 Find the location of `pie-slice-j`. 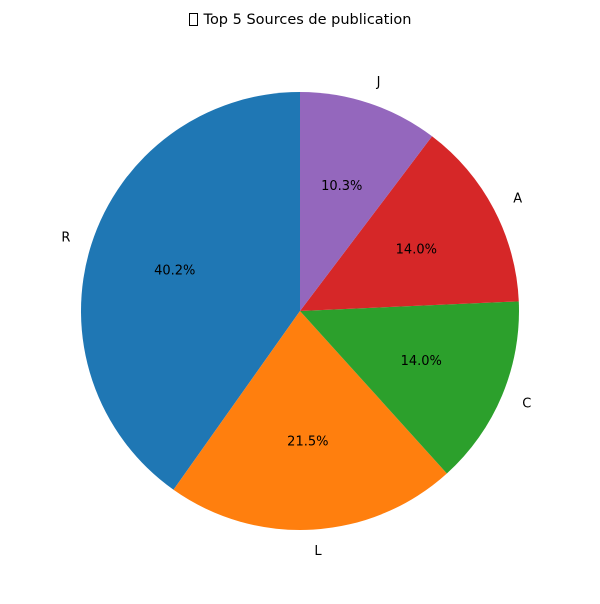

pie-slice-j is located at coordinates (366, 201).